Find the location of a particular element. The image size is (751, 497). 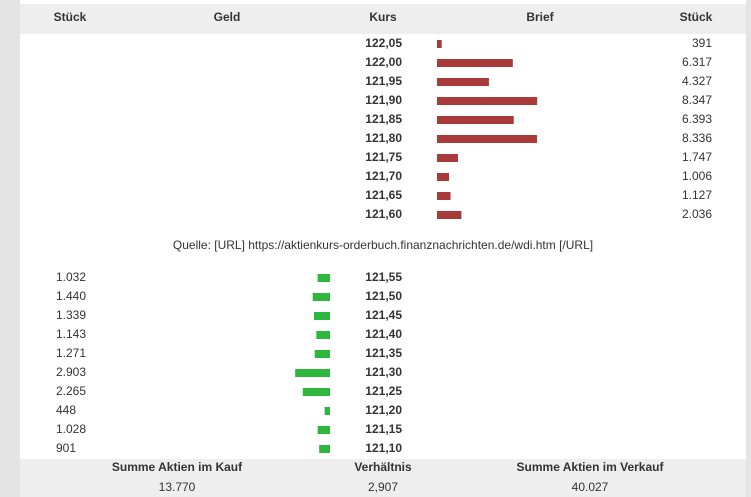

summary-label: Summe Aktien im Kauf is located at coordinates (177, 467).